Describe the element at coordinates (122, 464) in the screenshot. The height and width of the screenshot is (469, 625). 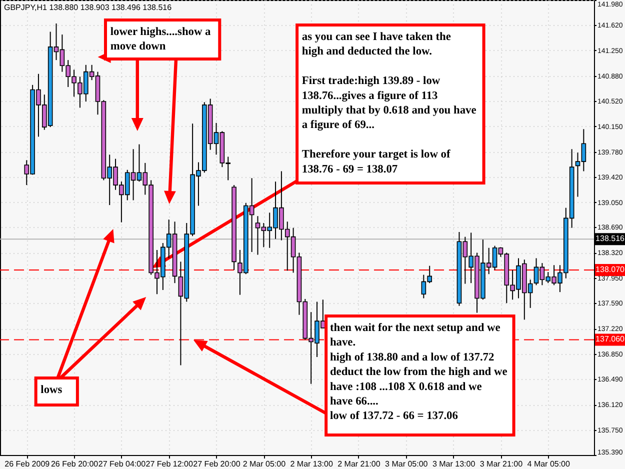
I see `x-tick-label: 27 Feb 04:00` at that location.